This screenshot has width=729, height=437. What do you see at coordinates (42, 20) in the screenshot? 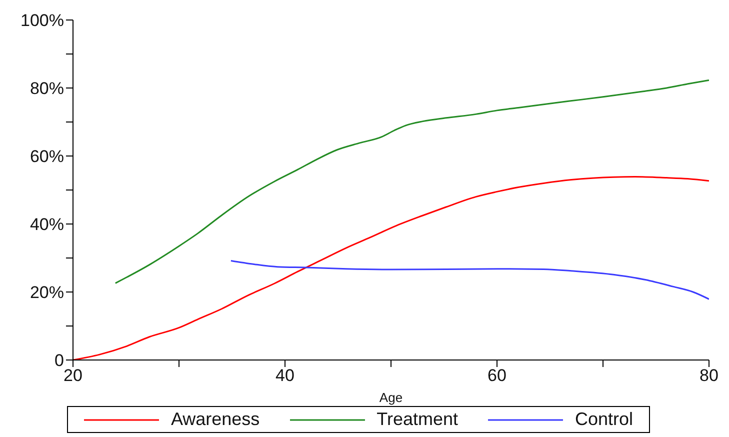
I see `y-tick-label: 100%` at bounding box center [42, 20].